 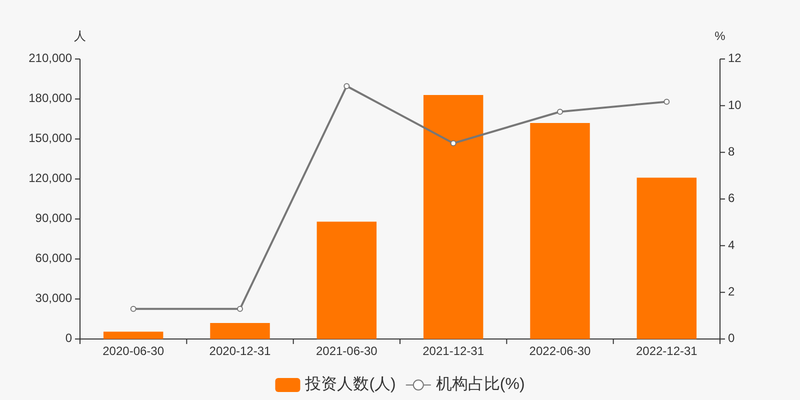 What do you see at coordinates (133, 351) in the screenshot?
I see `x-tick-label: 2020-06-30` at bounding box center [133, 351].